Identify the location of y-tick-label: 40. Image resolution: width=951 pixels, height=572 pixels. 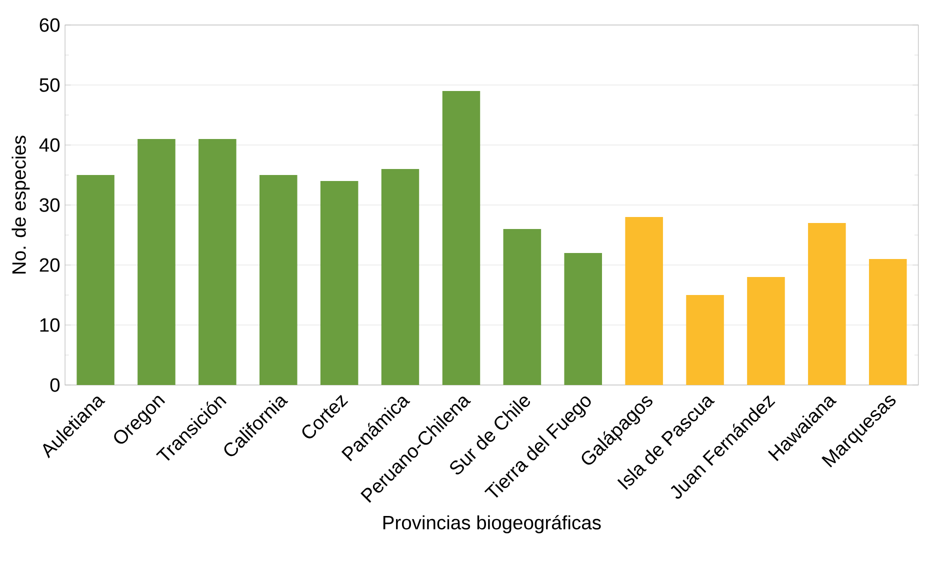
(49, 145).